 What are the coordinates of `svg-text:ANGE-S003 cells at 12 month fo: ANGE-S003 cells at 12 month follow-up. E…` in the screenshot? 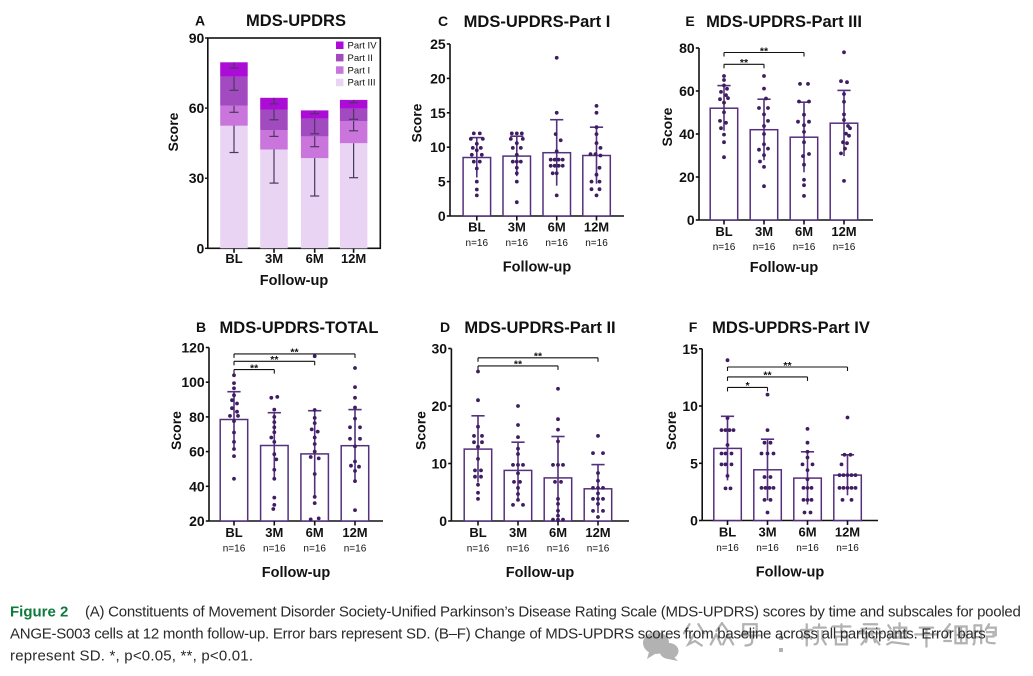 It's located at (498, 634).